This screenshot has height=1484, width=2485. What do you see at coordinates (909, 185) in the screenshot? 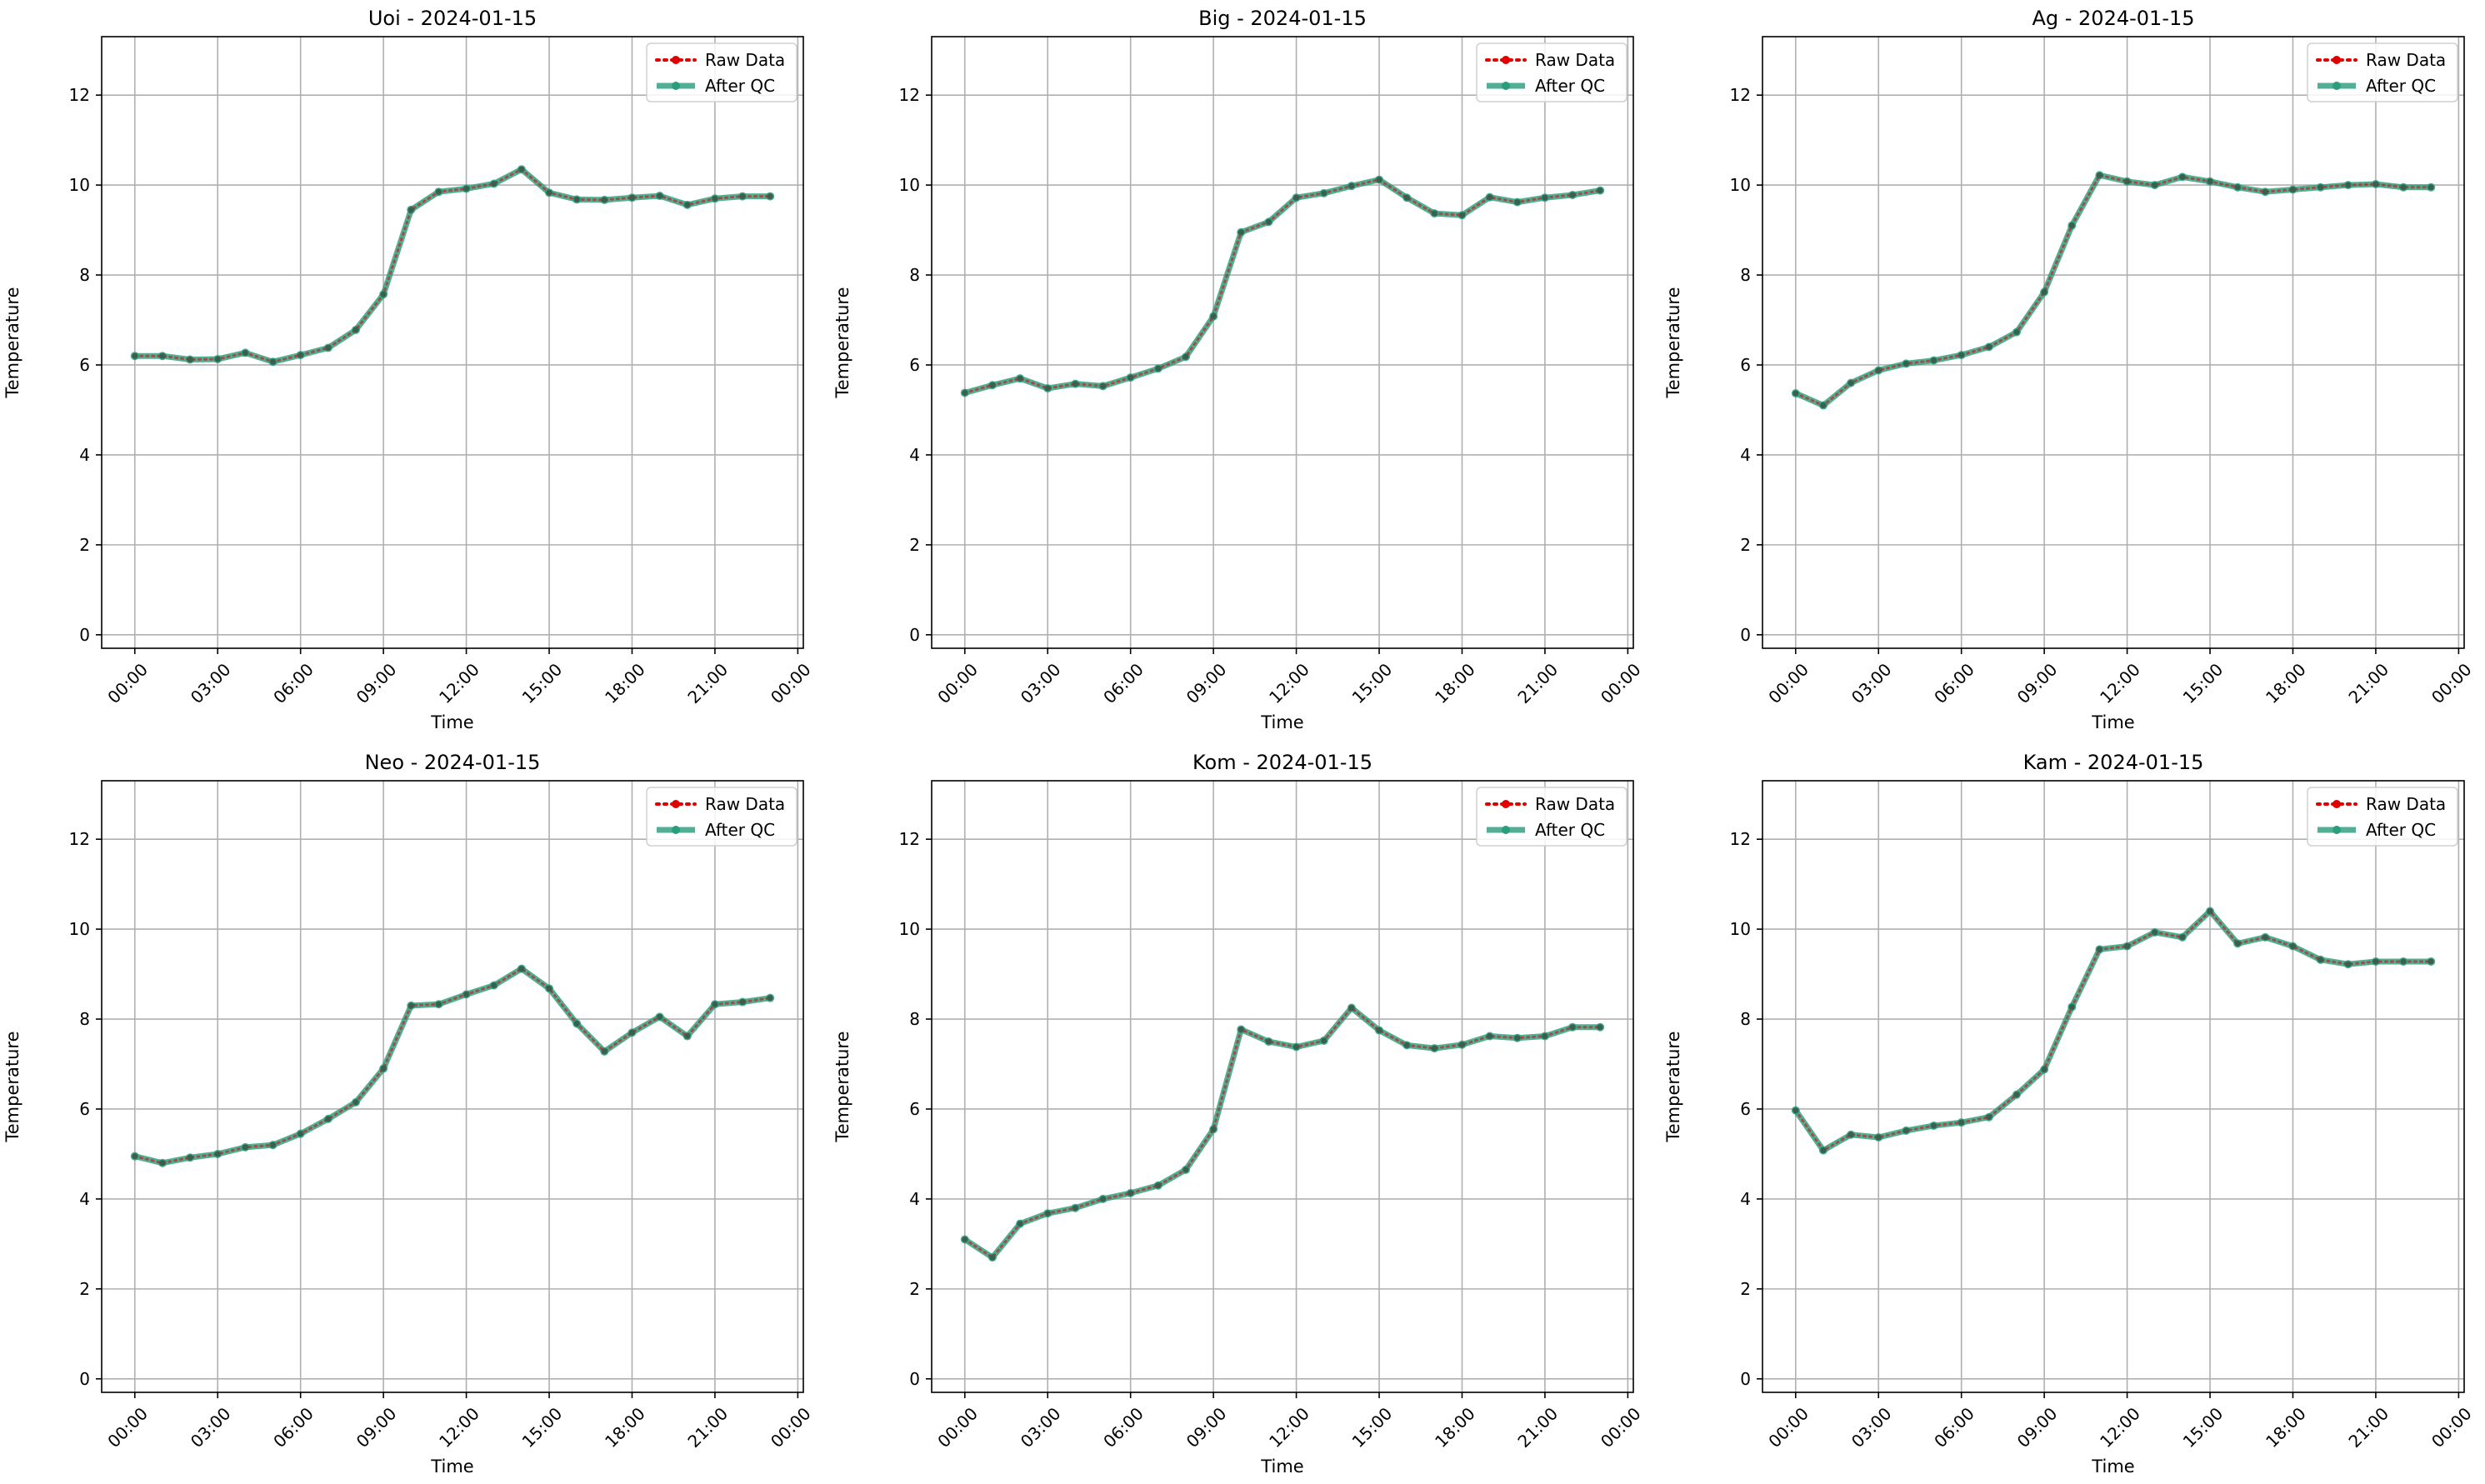
I see `y-tick-label: 10` at bounding box center [909, 185].